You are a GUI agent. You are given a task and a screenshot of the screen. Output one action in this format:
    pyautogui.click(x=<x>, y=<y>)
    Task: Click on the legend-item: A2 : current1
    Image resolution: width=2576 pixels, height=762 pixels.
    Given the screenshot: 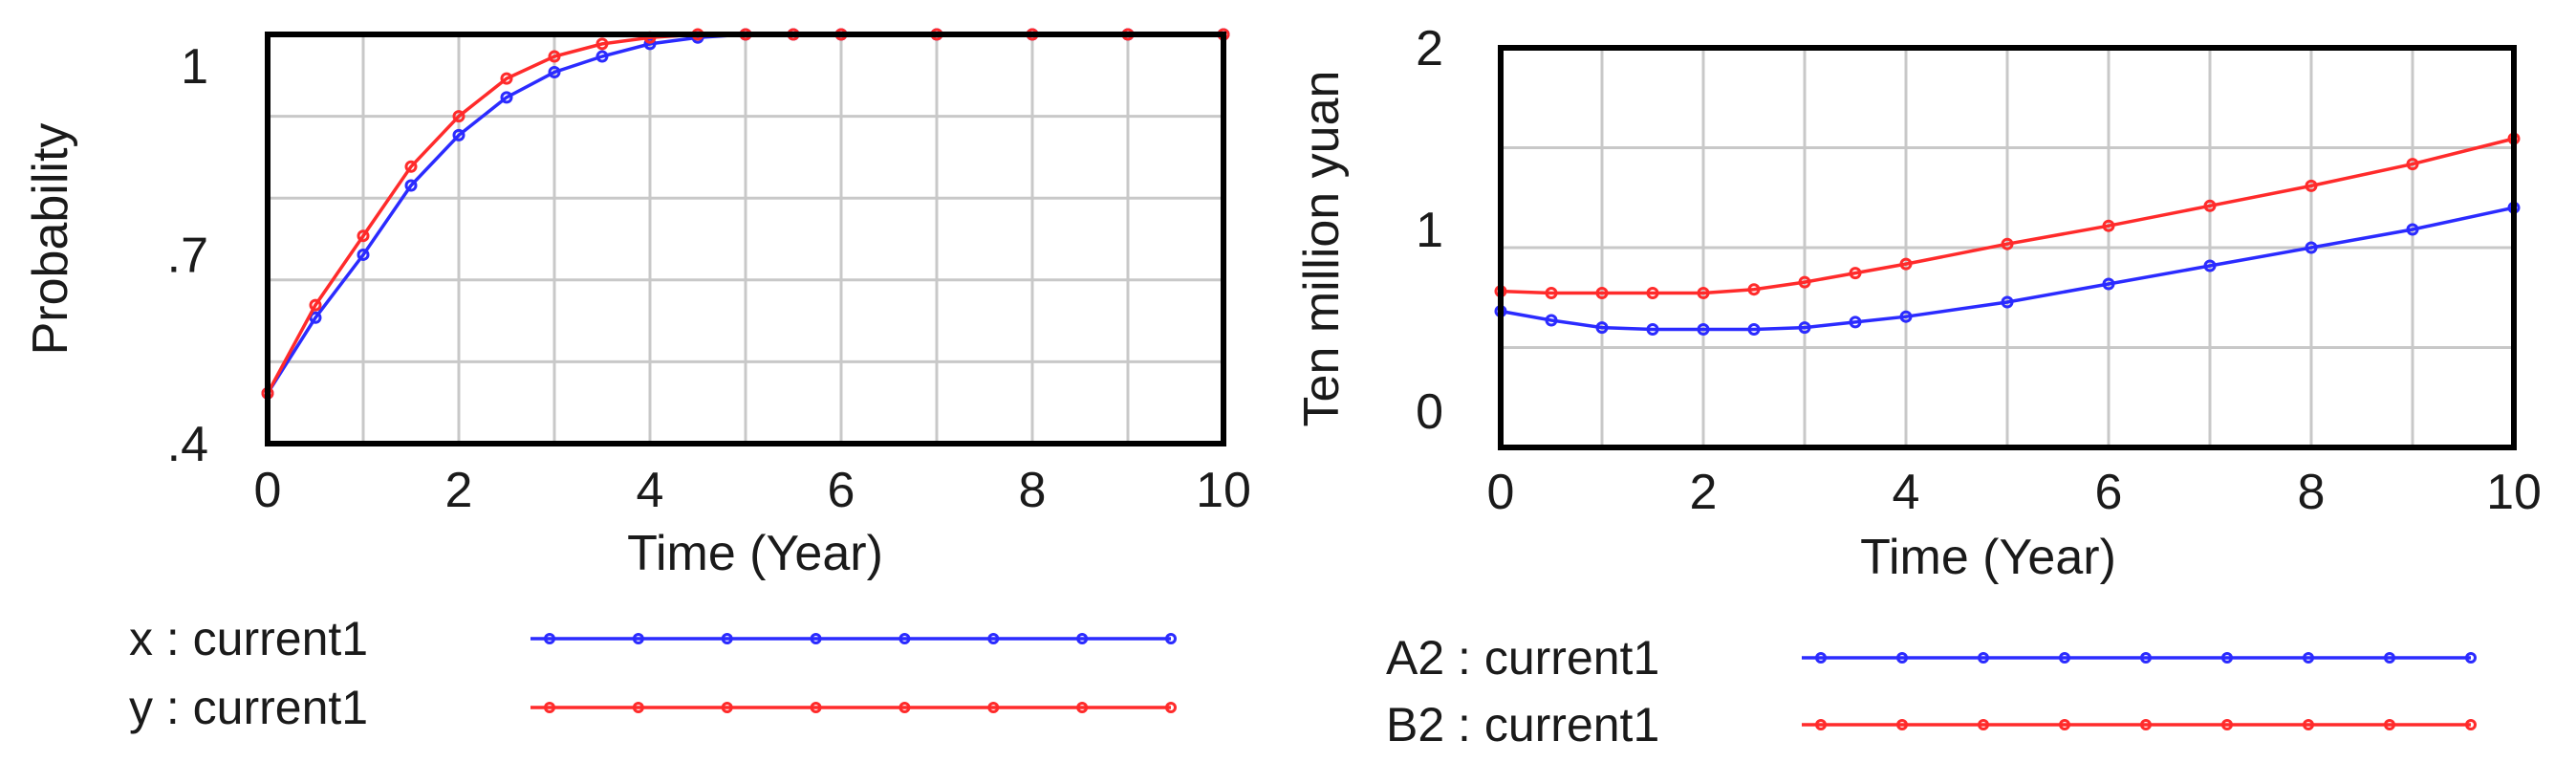 What is the action you would take?
    pyautogui.click(x=1932, y=658)
    